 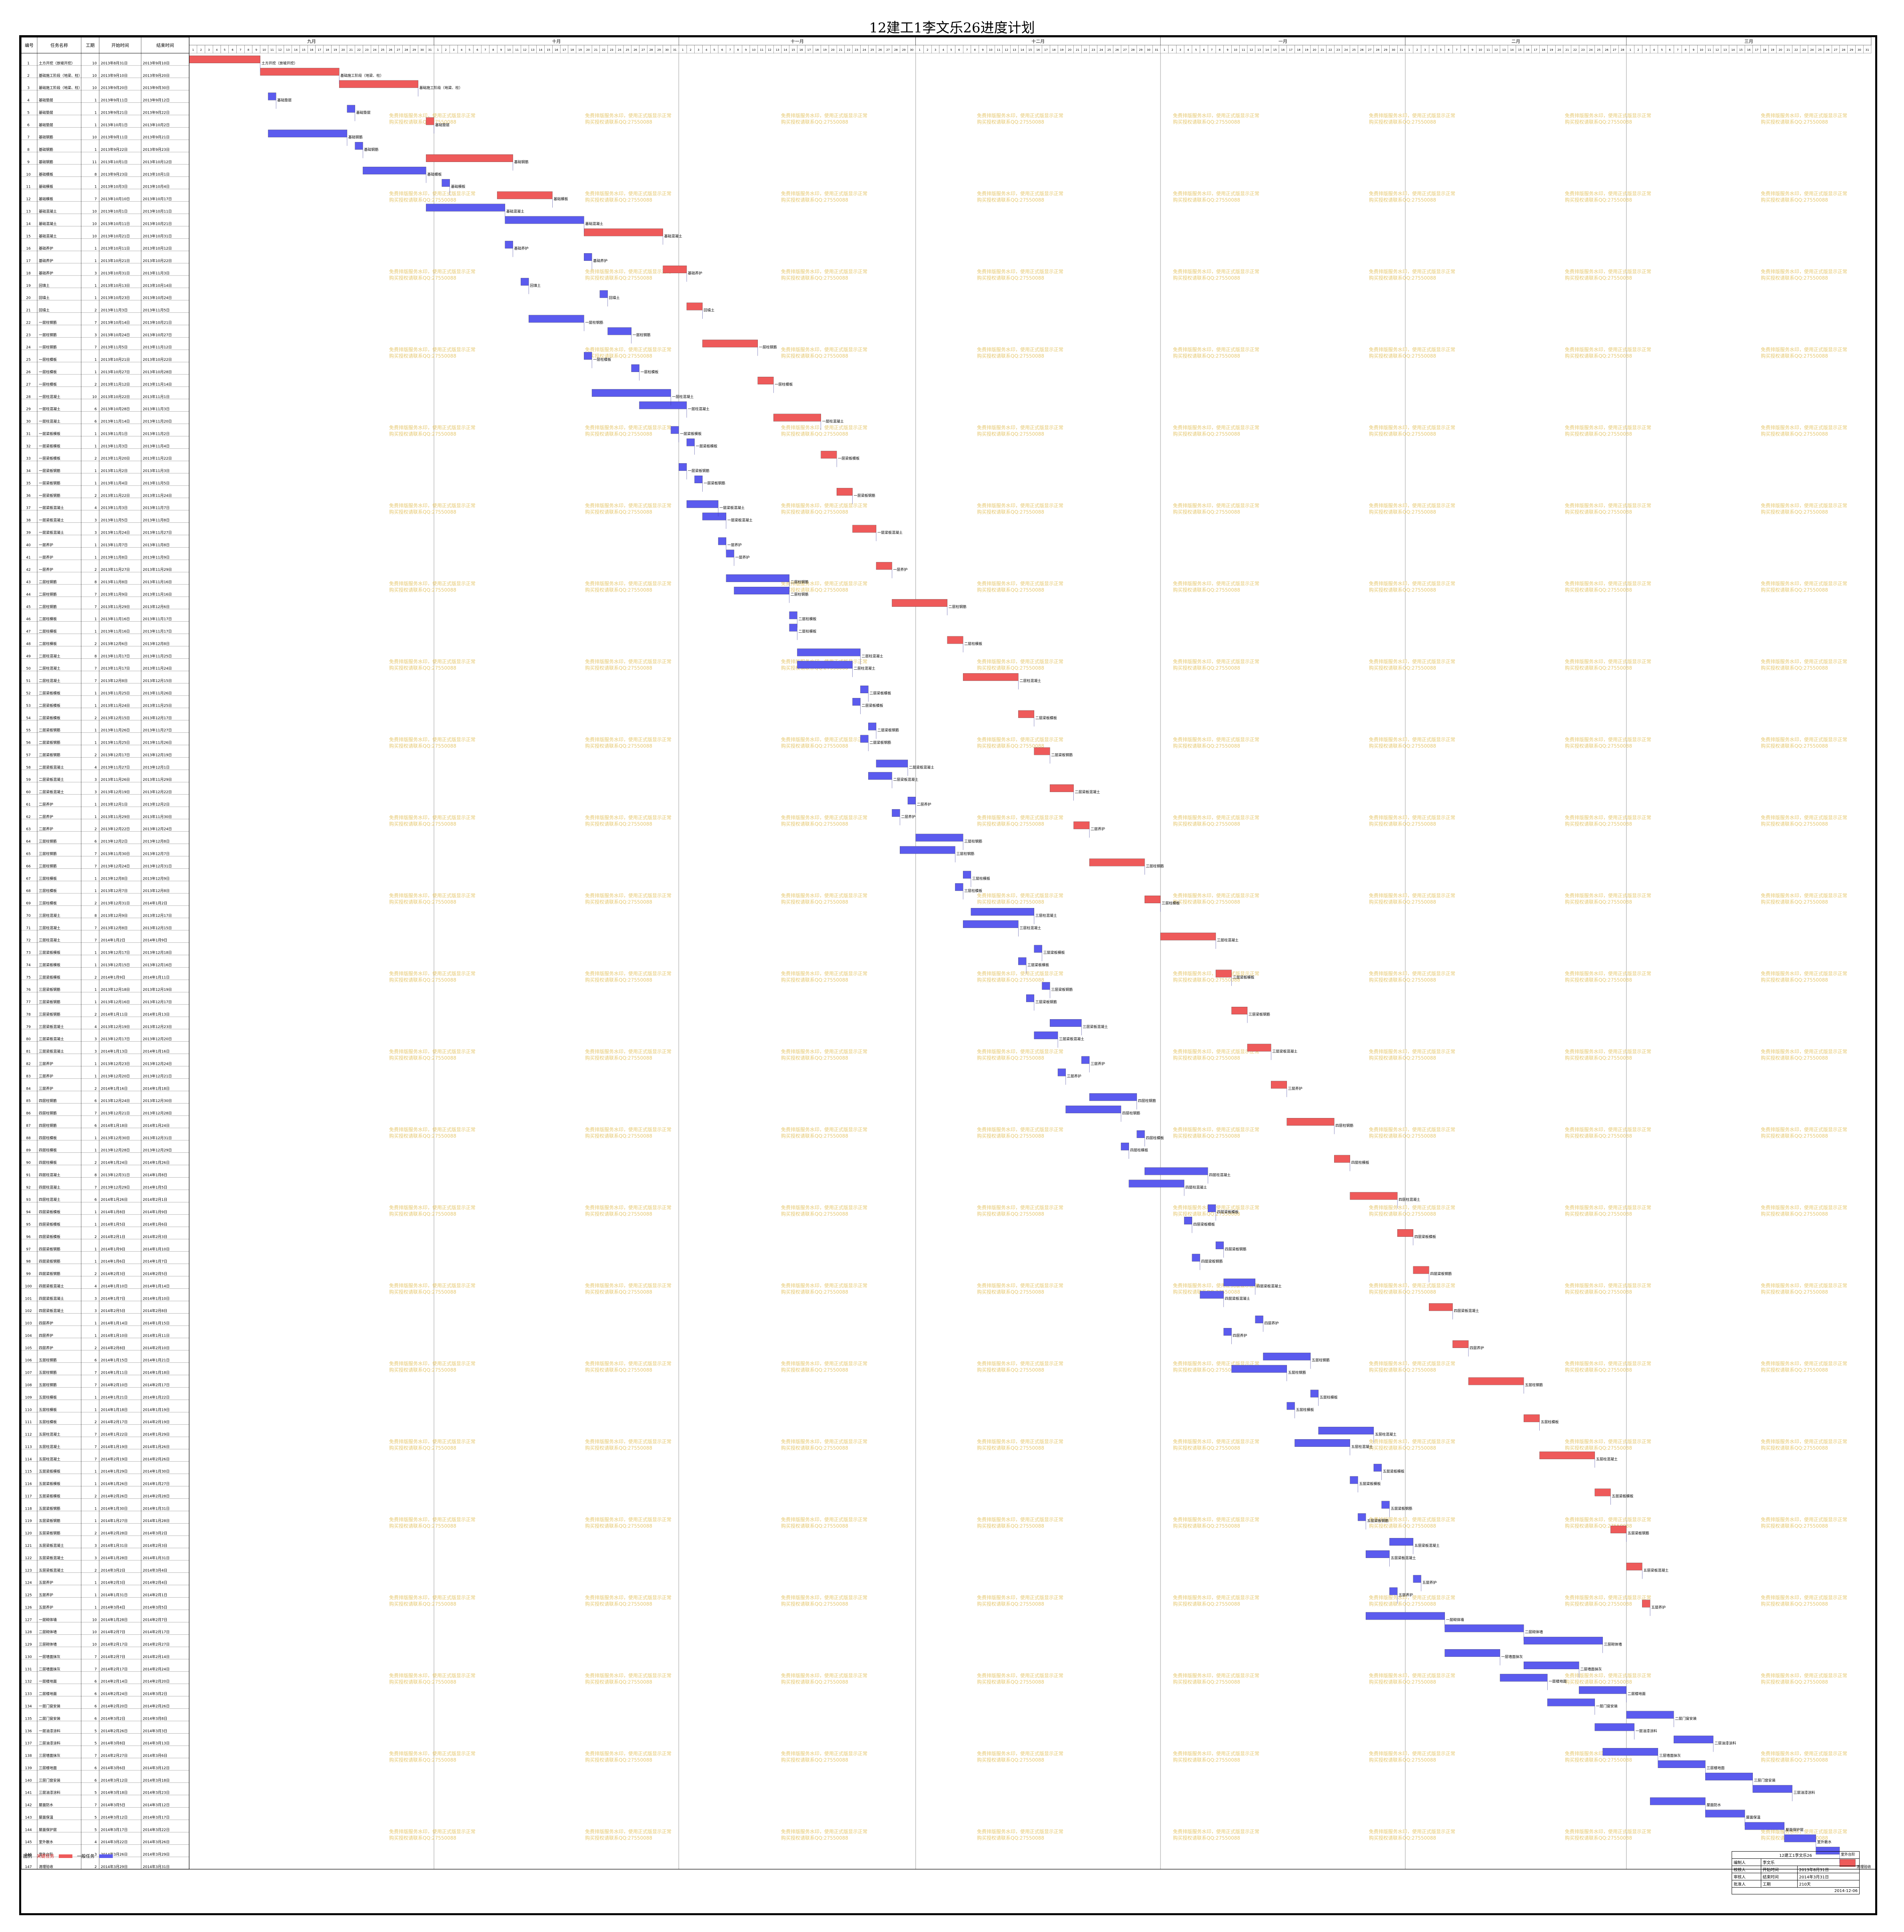 What do you see at coordinates (48, 1100) in the screenshot?
I see `task-name: 四层柱钢筋` at bounding box center [48, 1100].